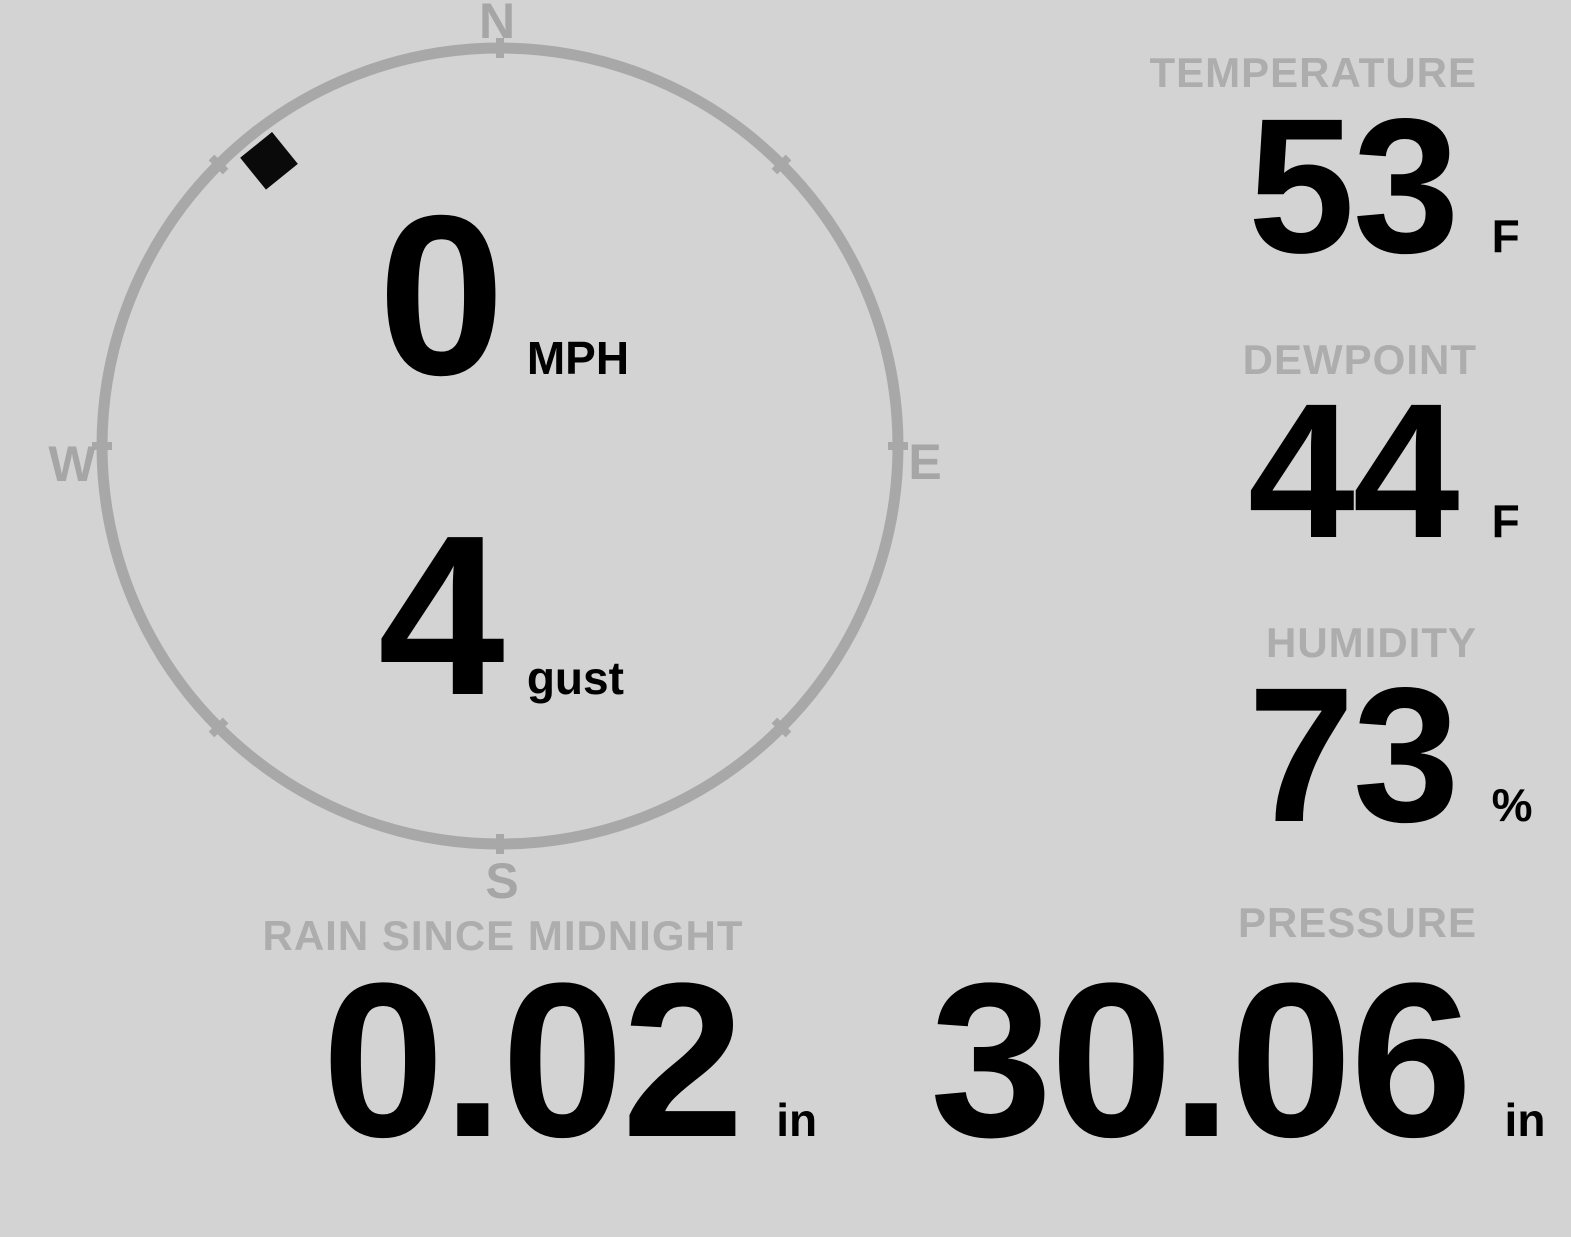 The height and width of the screenshot is (1237, 1571). I want to click on rain-since-midnight-value: 0.02, so click(533, 1060).